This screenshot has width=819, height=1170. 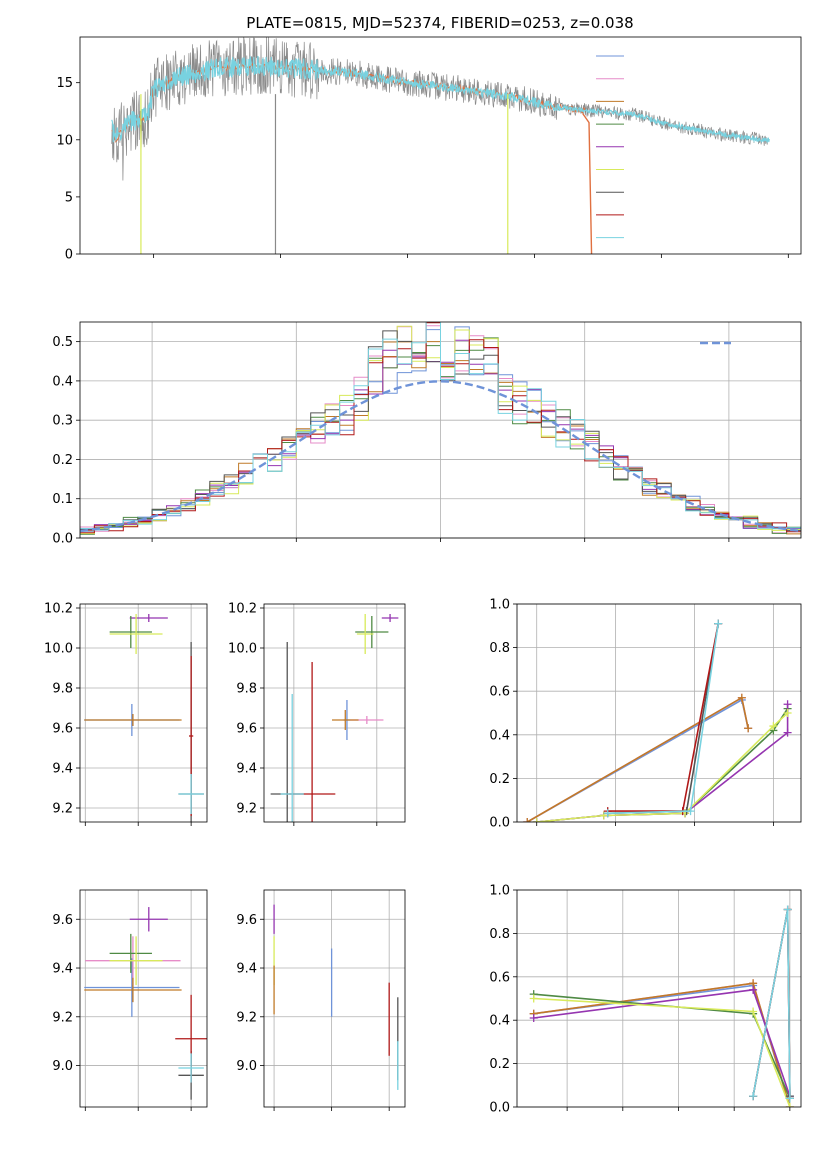 What do you see at coordinates (69, 255) in the screenshot?
I see `y-tick-label: 0` at bounding box center [69, 255].